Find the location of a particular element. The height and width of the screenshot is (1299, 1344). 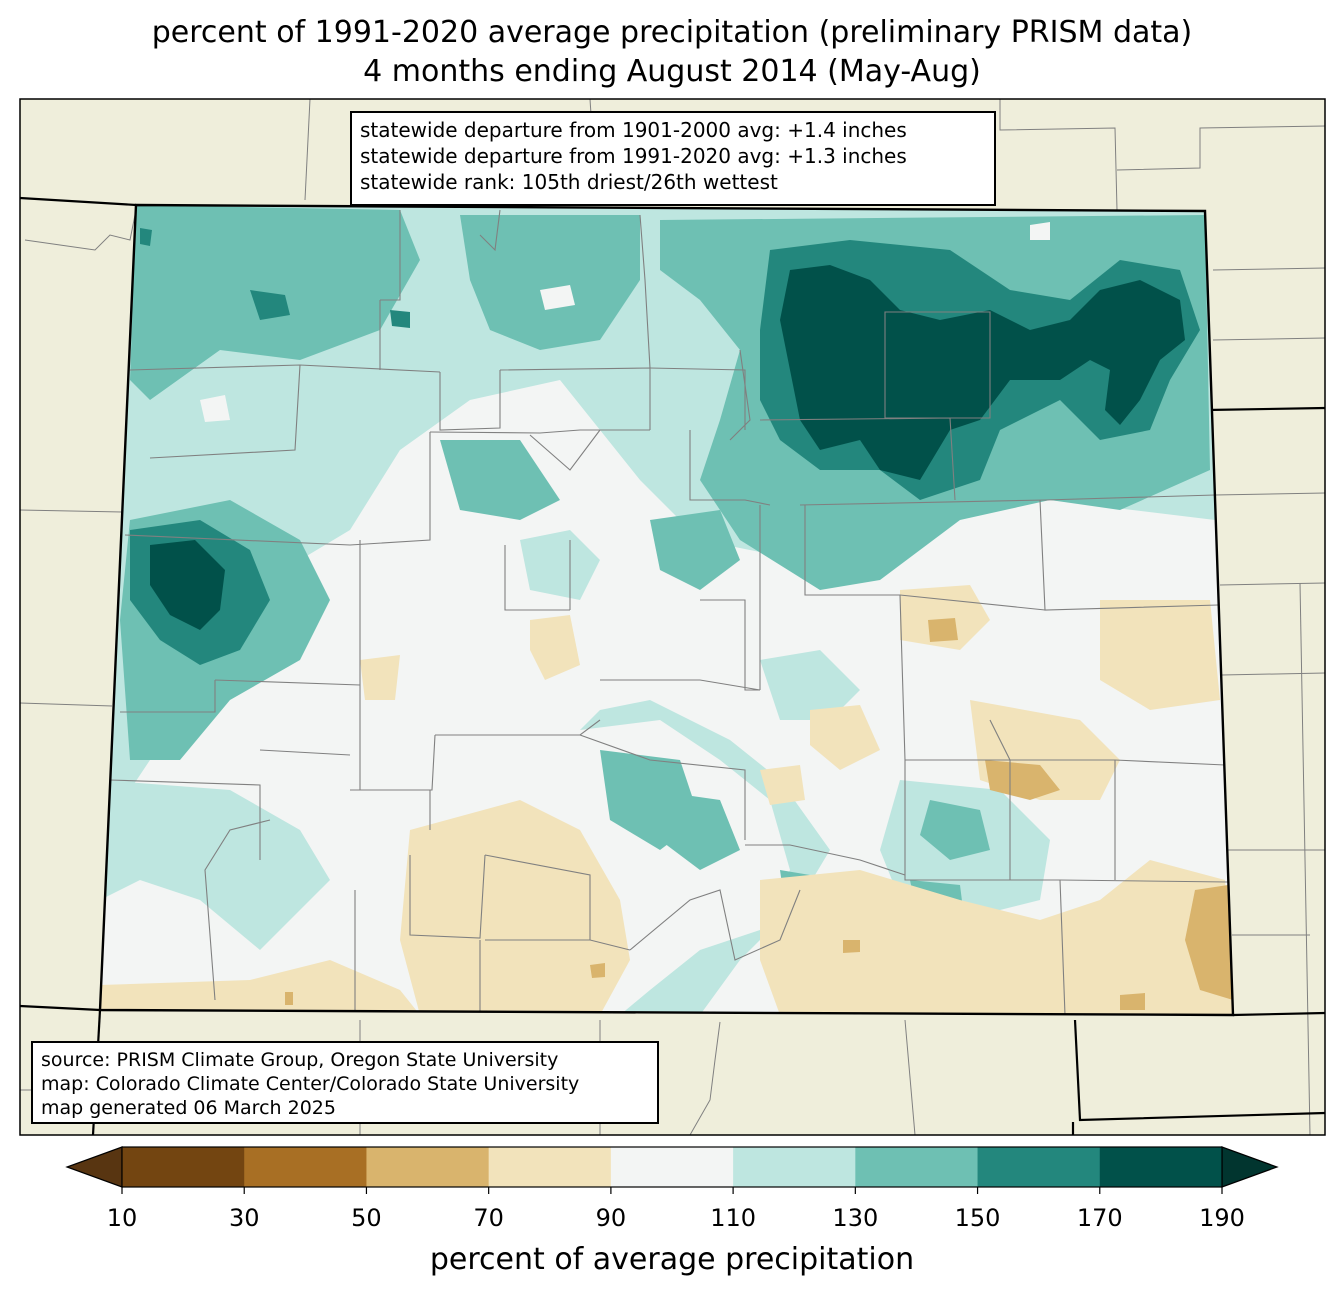

colorbar-tick-label: 90 is located at coordinates (611, 1218).